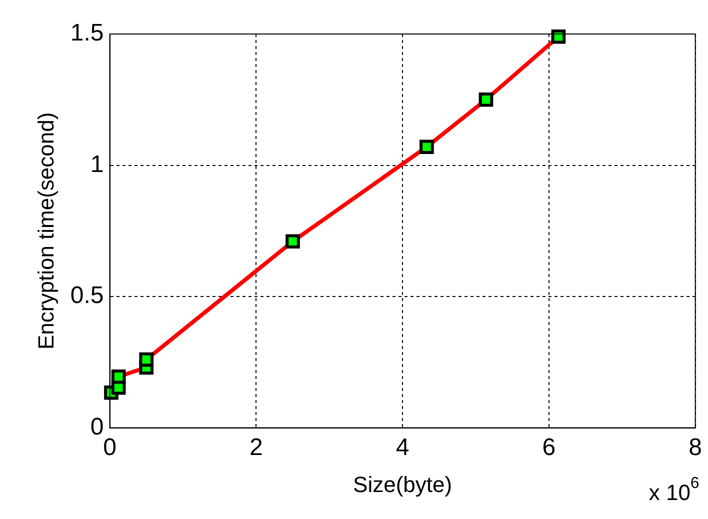 This screenshot has height=519, width=708. I want to click on x-axis-title: Size(byte), so click(402, 484).